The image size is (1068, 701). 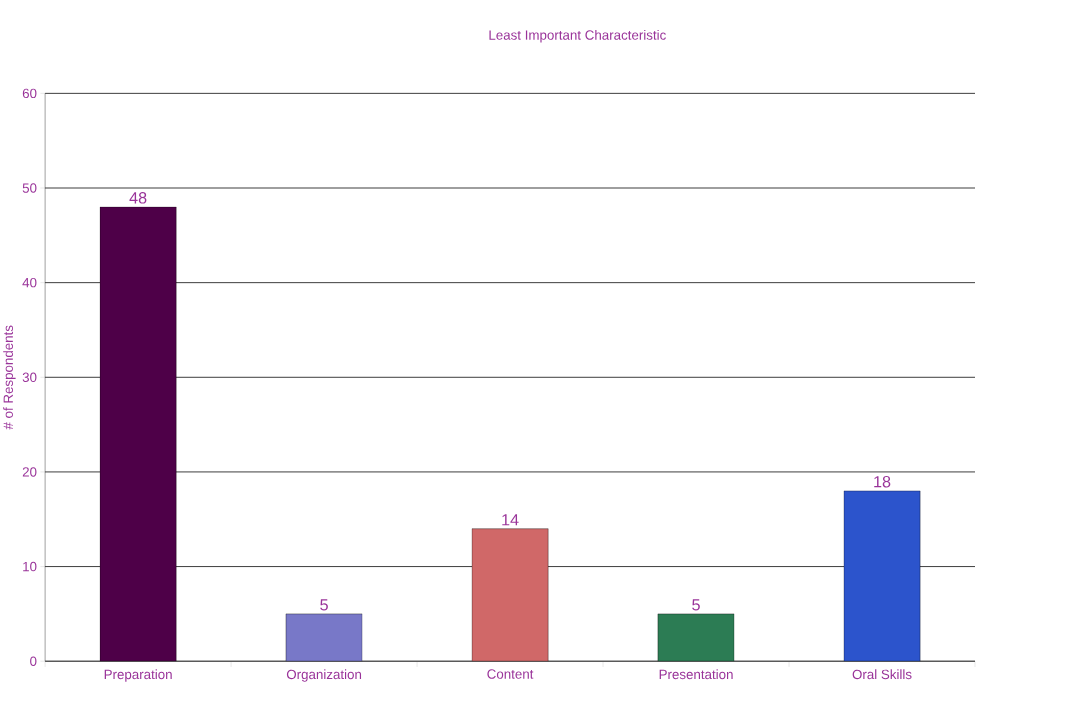 I want to click on y-tick-label: 10, so click(x=30, y=566).